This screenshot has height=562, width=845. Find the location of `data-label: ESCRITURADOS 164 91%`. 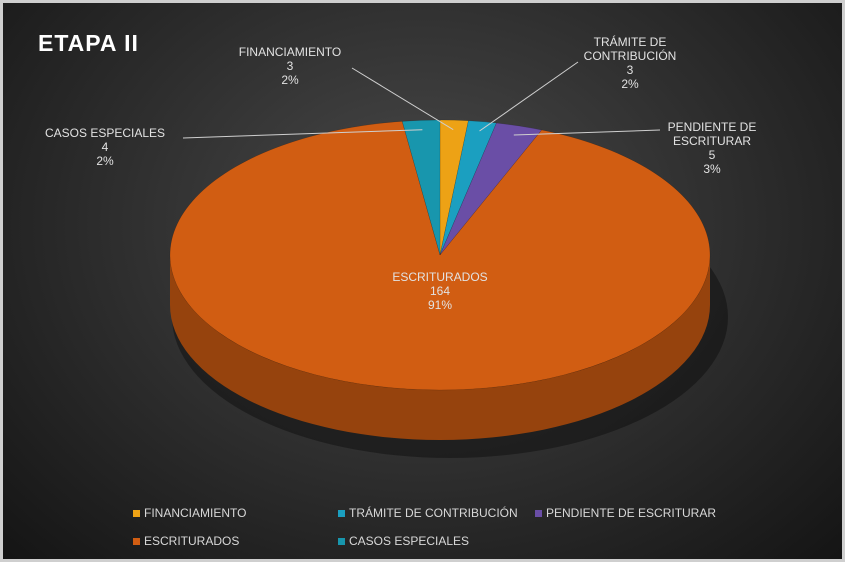

data-label: ESCRITURADOS 164 91% is located at coordinates (440, 291).